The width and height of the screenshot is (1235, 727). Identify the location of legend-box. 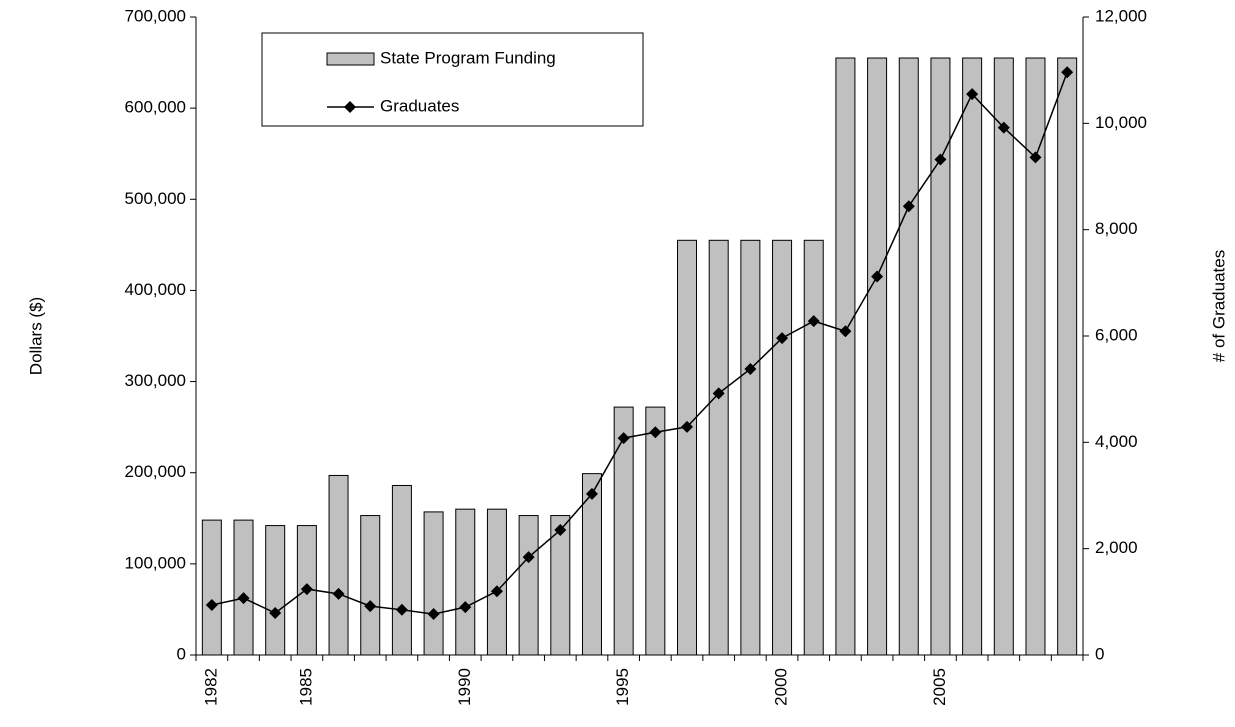
(452, 79).